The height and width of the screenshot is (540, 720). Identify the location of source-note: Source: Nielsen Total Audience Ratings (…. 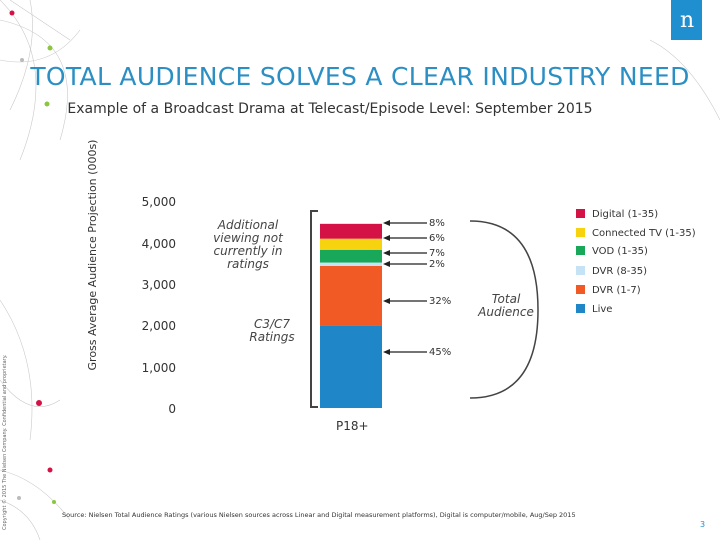
(319, 515).